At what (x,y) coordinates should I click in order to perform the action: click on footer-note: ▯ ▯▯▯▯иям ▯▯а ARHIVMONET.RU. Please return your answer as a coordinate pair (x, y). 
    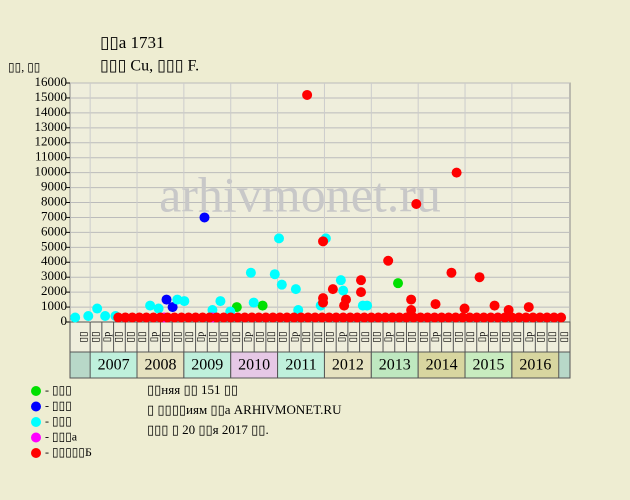
    Looking at the image, I should click on (244, 409).